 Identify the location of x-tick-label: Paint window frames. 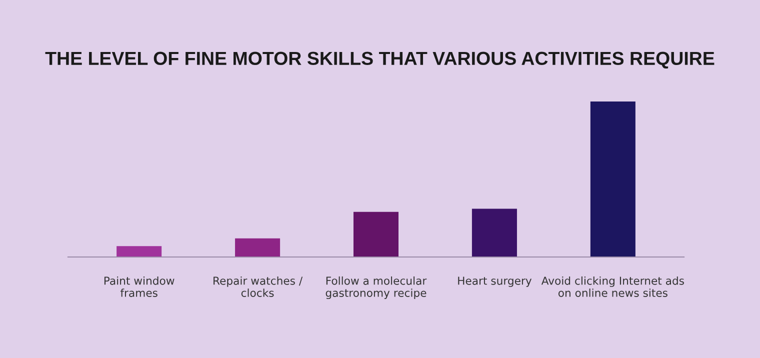
(139, 286).